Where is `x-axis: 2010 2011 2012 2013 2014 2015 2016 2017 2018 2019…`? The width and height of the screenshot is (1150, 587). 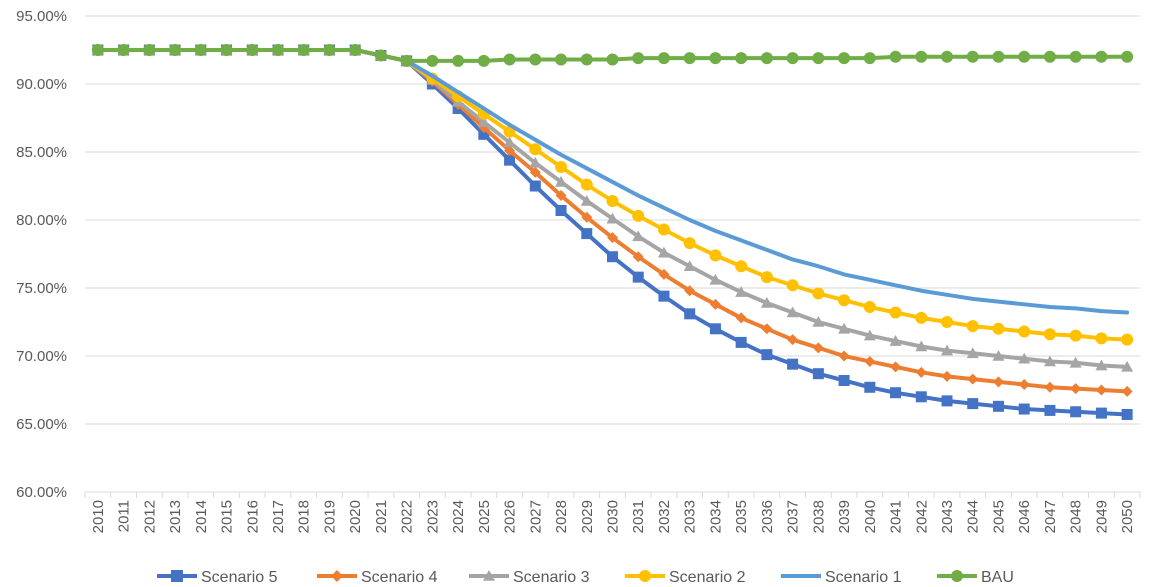
x-axis: 2010 2011 2012 2013 2014 2015 2016 2017 2018 2019… is located at coordinates (612, 512).